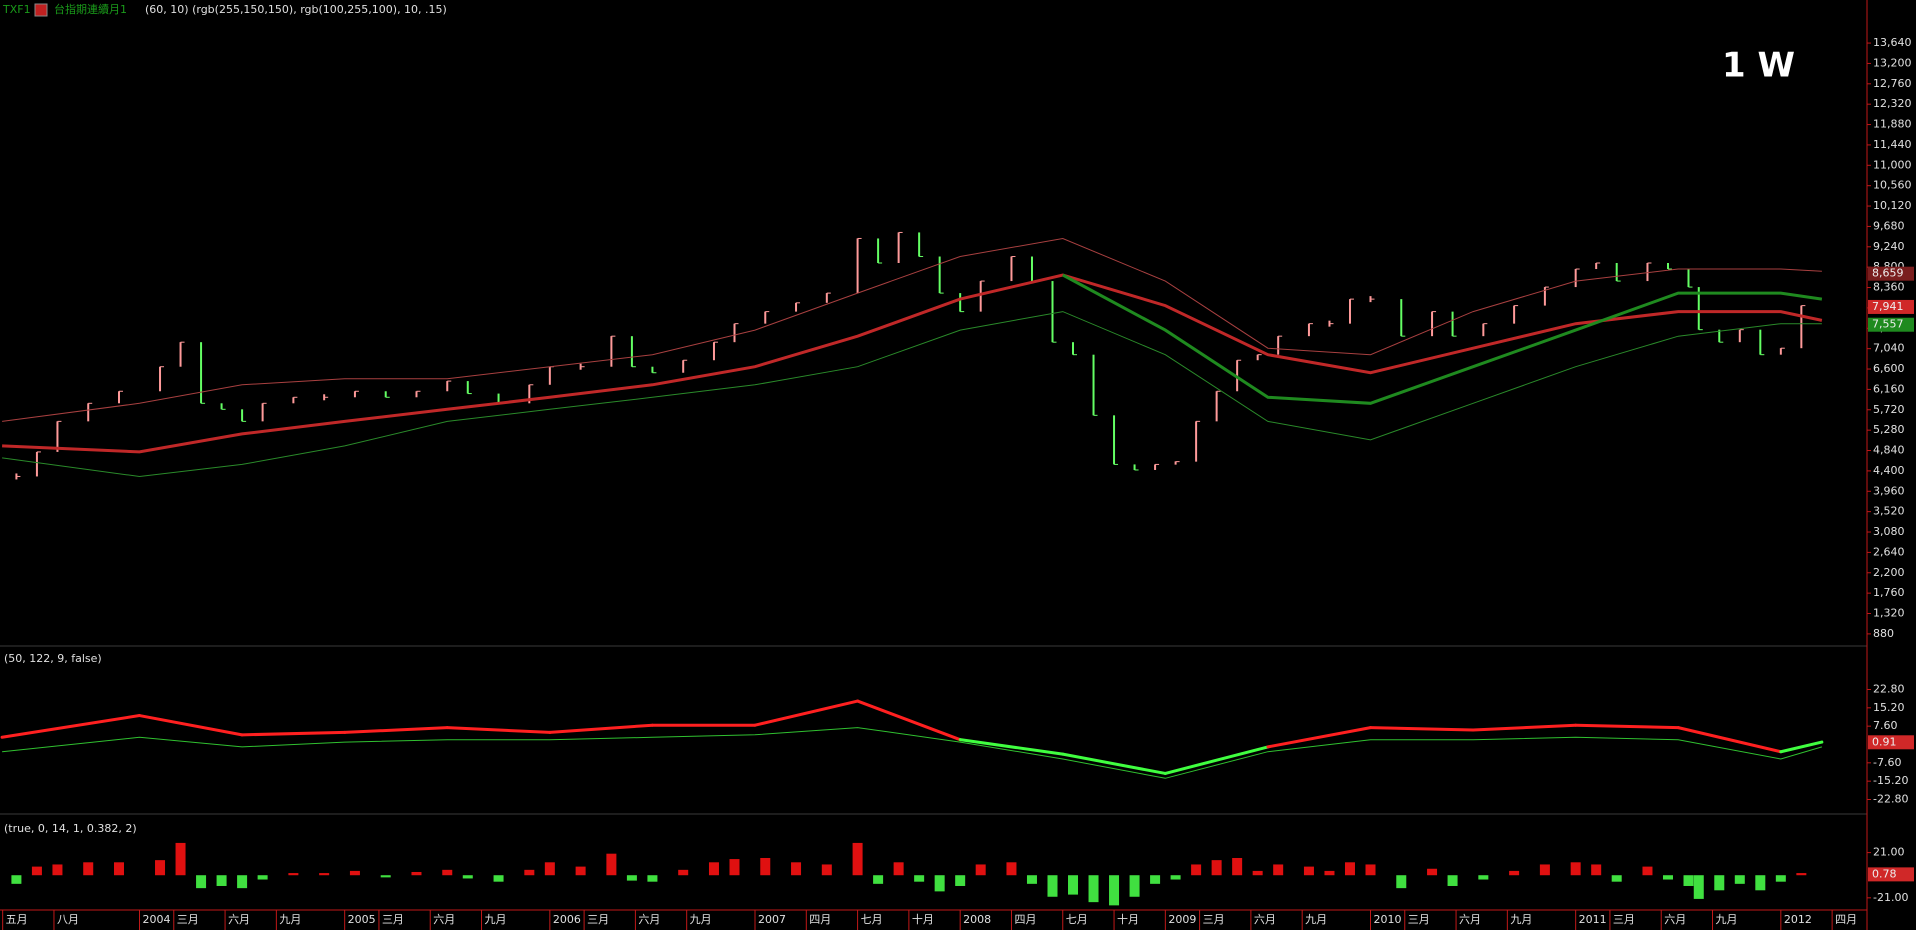 Image resolution: width=1916 pixels, height=930 pixels. What do you see at coordinates (1892, 144) in the screenshot?
I see `y-tick-label: 11,440` at bounding box center [1892, 144].